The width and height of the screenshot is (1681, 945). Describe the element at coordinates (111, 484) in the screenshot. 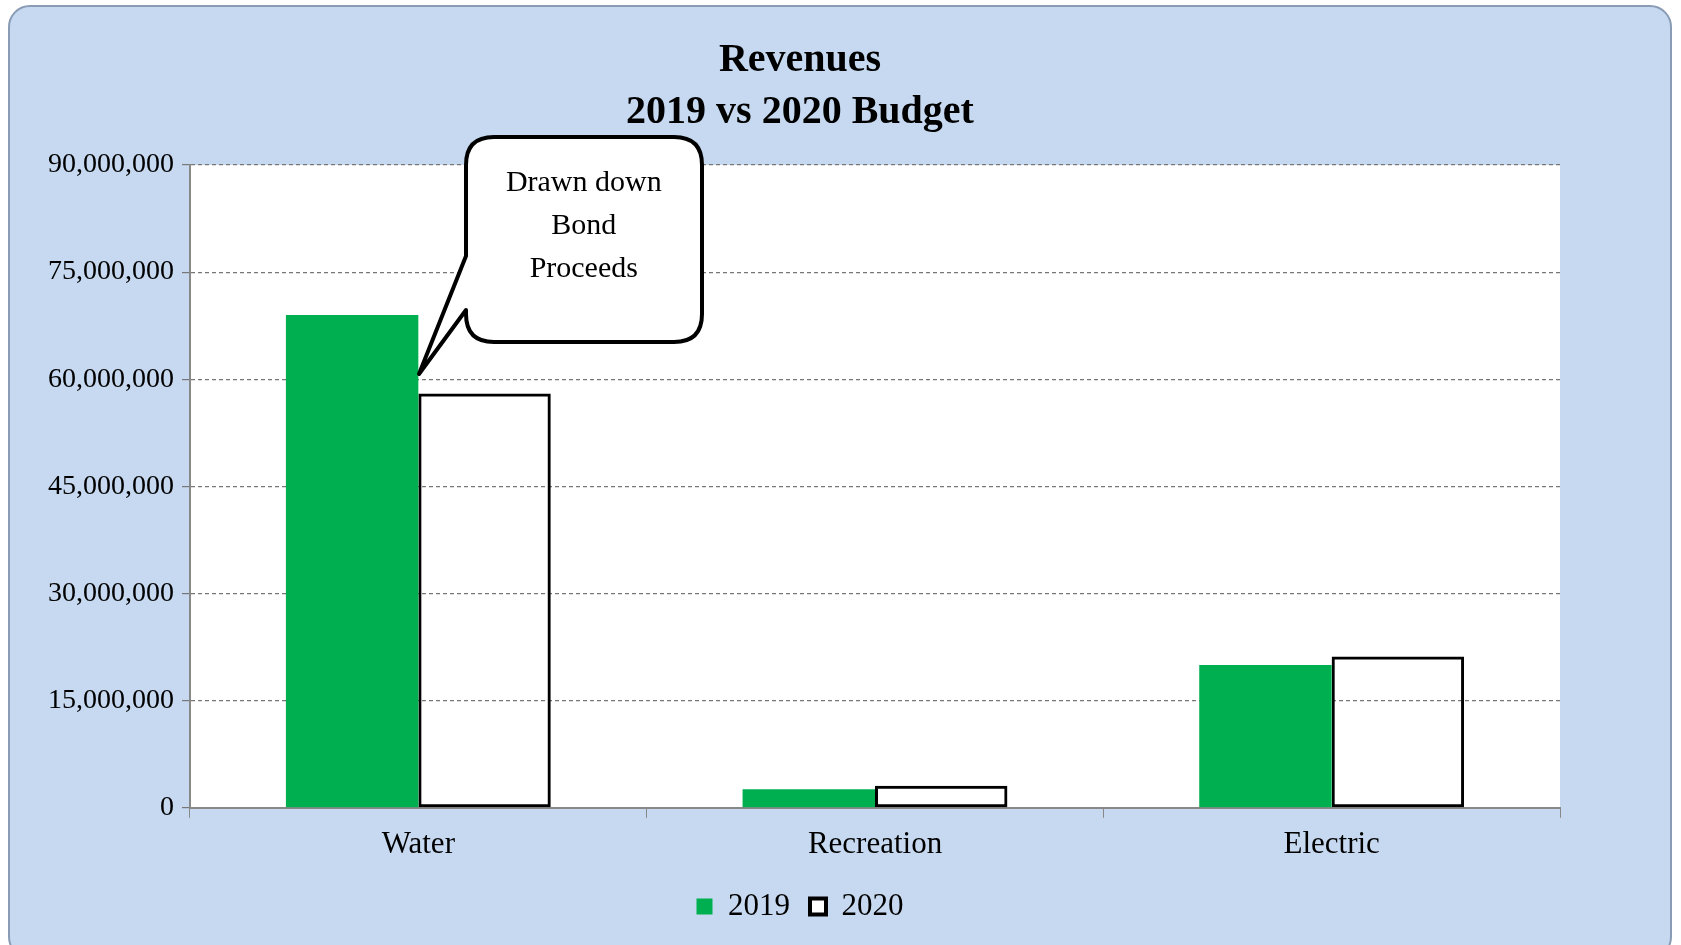

I see `y-tick-label: 45,000,000` at that location.